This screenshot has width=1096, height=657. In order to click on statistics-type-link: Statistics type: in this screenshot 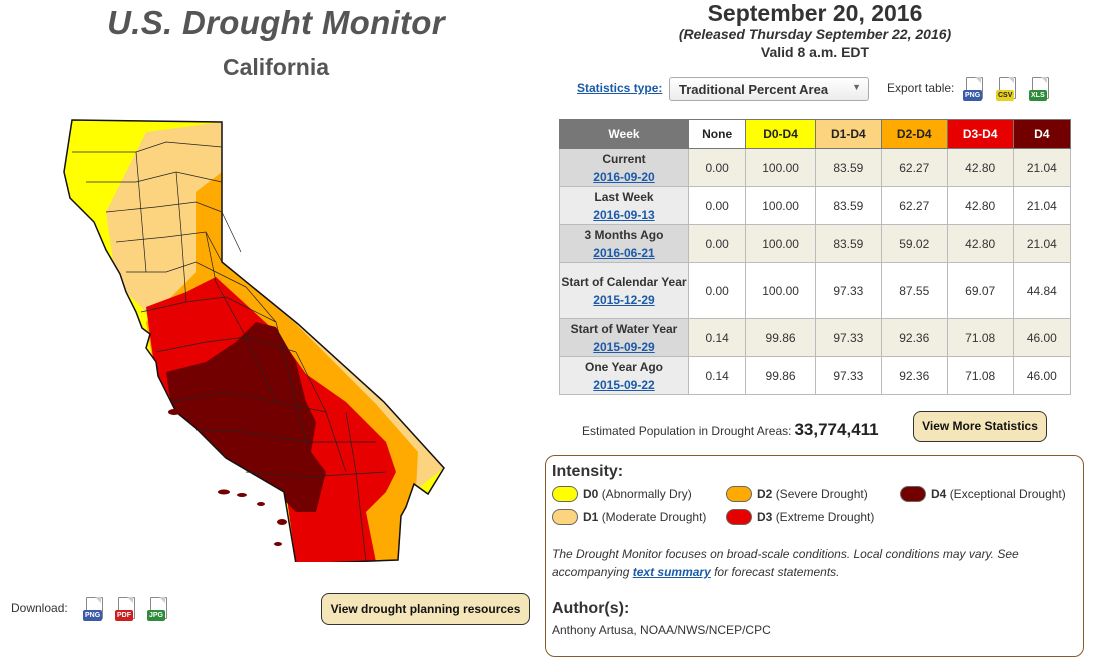, I will do `click(620, 88)`.